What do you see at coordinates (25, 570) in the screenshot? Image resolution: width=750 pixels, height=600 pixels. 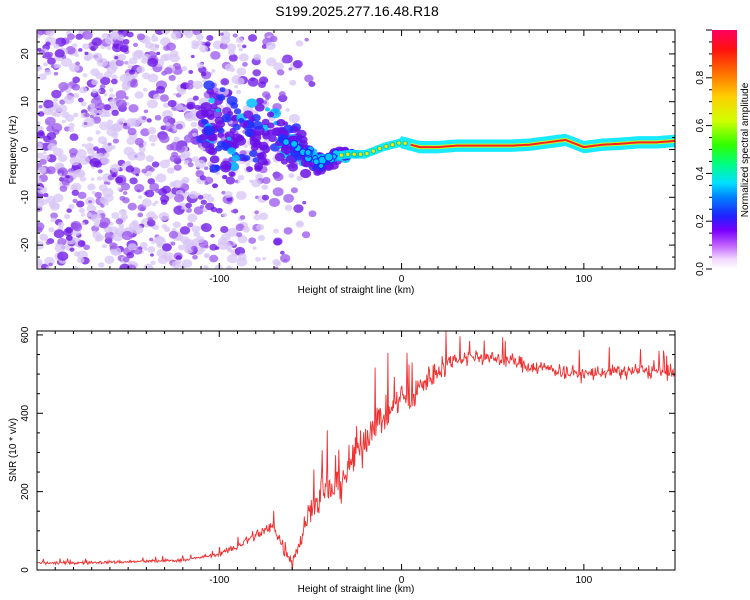 I see `snr-y-tick-label: 0` at bounding box center [25, 570].